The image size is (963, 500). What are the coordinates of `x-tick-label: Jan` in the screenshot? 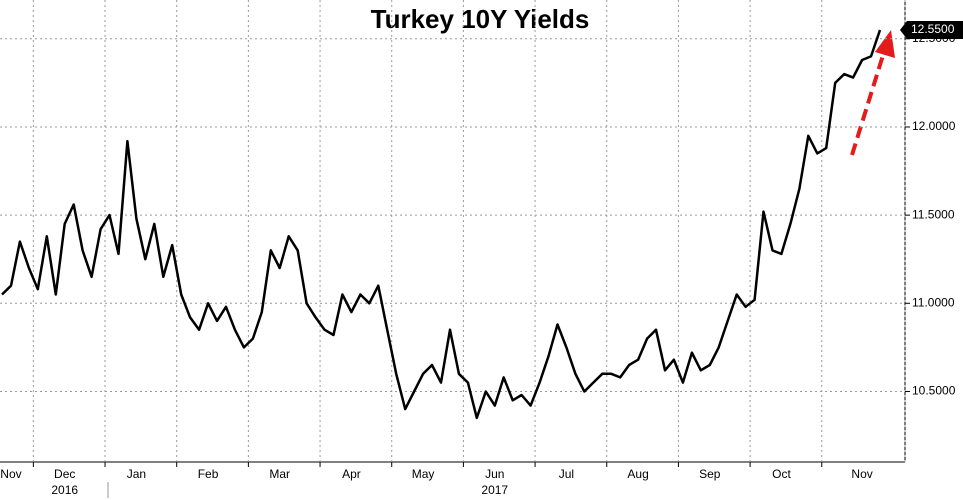 It's located at (136, 474).